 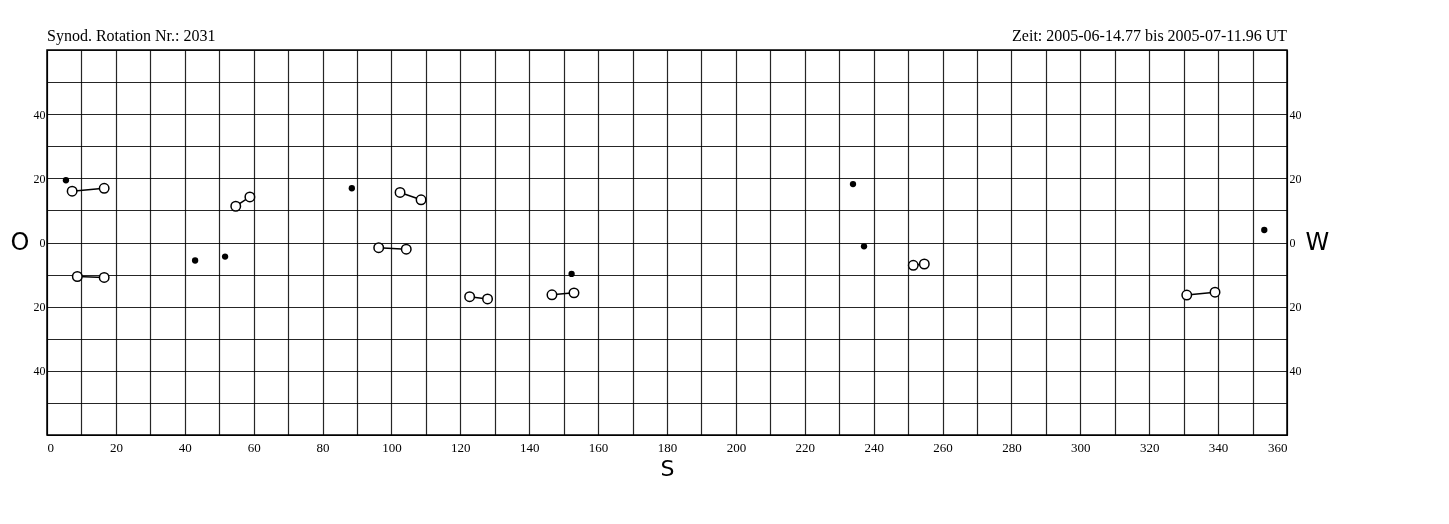 What do you see at coordinates (254, 447) in the screenshot?
I see `x-tick-label: 60` at bounding box center [254, 447].